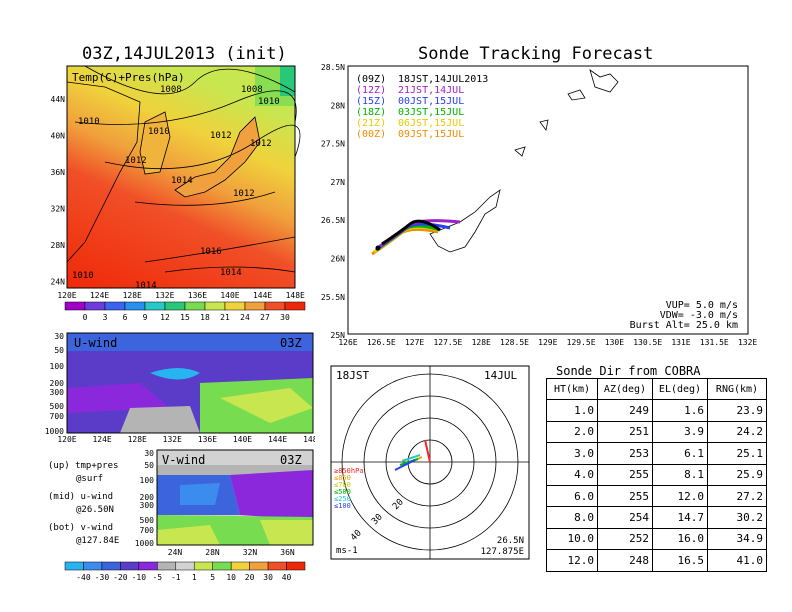 This screenshot has height=612, width=792. I want to click on vwind-pressure-tick: 50, so click(149, 465).